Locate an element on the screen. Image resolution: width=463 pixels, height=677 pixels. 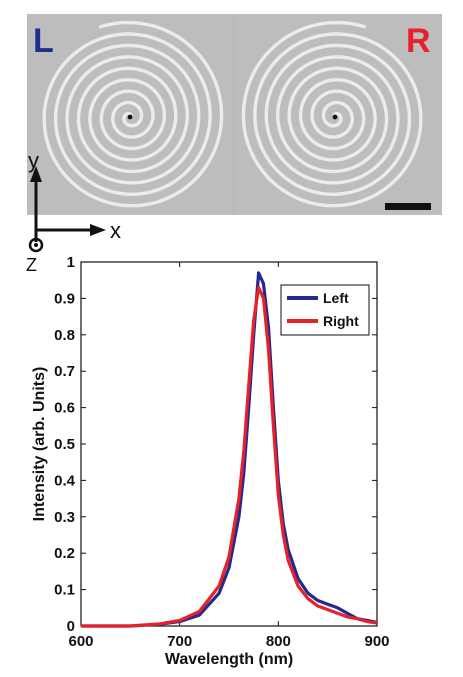
left-spiral-image is located at coordinates (133, 114).